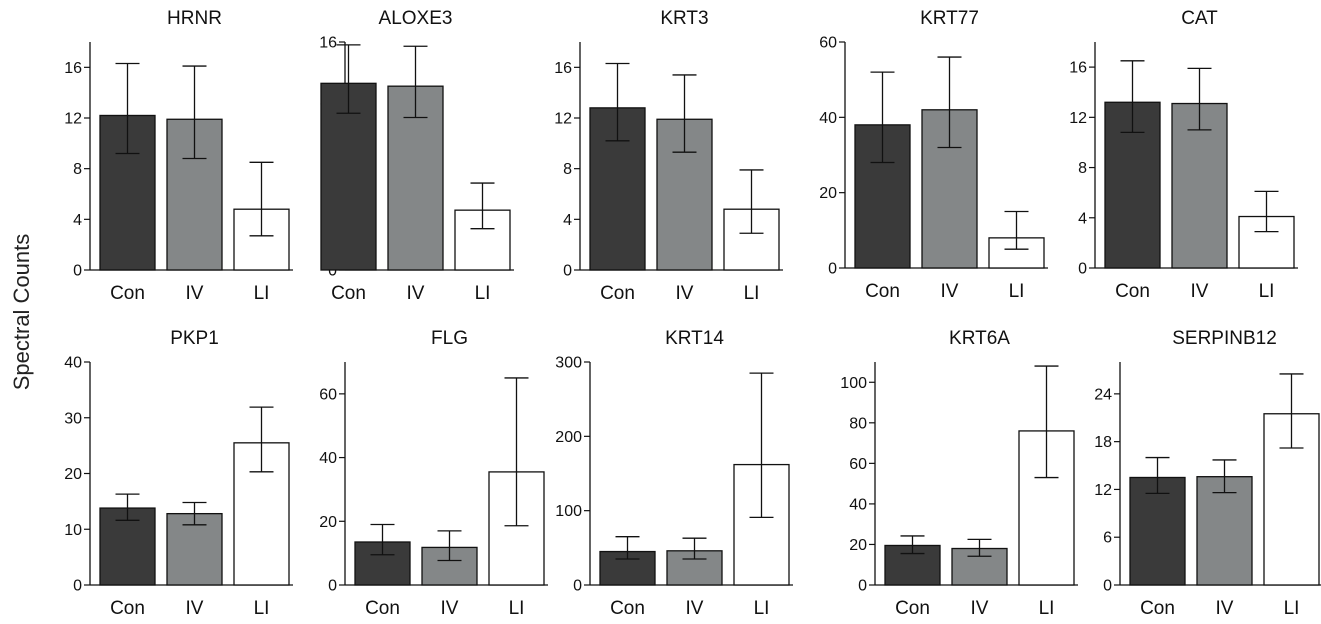  What do you see at coordinates (194, 18) in the screenshot?
I see `panel-title: HRNR` at bounding box center [194, 18].